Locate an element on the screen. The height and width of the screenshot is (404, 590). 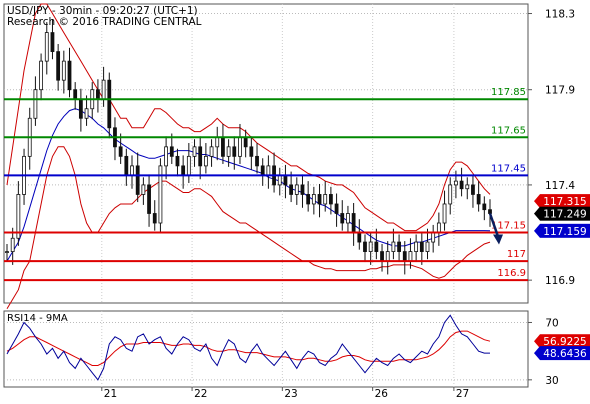
price-tick-label: 117.9 is located at coordinates (560, 91).